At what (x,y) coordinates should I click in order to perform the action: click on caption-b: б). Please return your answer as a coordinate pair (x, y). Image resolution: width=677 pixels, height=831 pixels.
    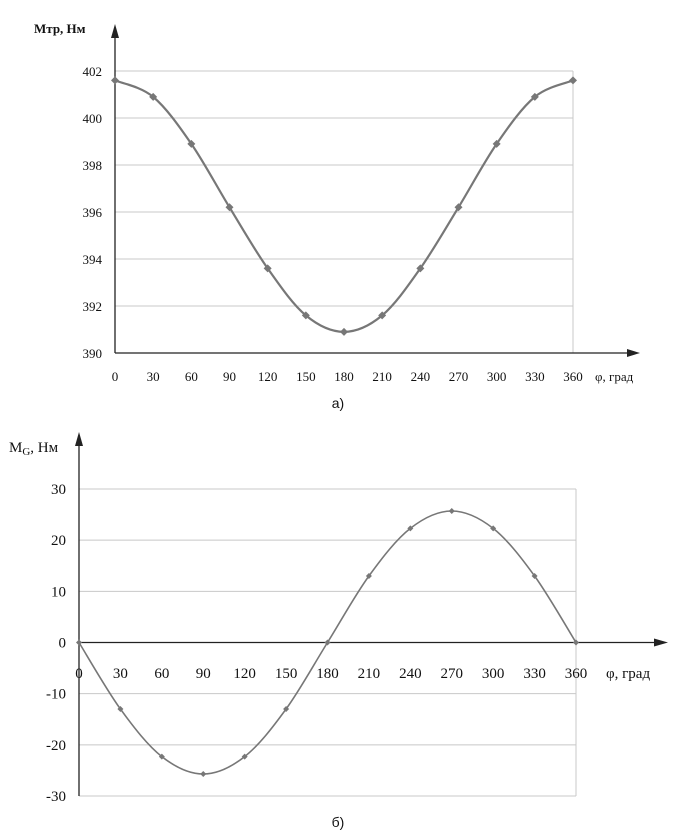
    Looking at the image, I should click on (338, 822).